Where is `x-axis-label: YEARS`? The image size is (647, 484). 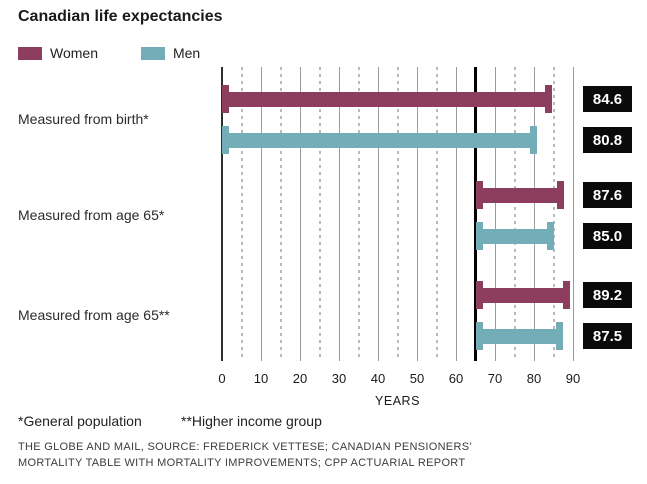
x-axis-label: YEARS is located at coordinates (397, 401).